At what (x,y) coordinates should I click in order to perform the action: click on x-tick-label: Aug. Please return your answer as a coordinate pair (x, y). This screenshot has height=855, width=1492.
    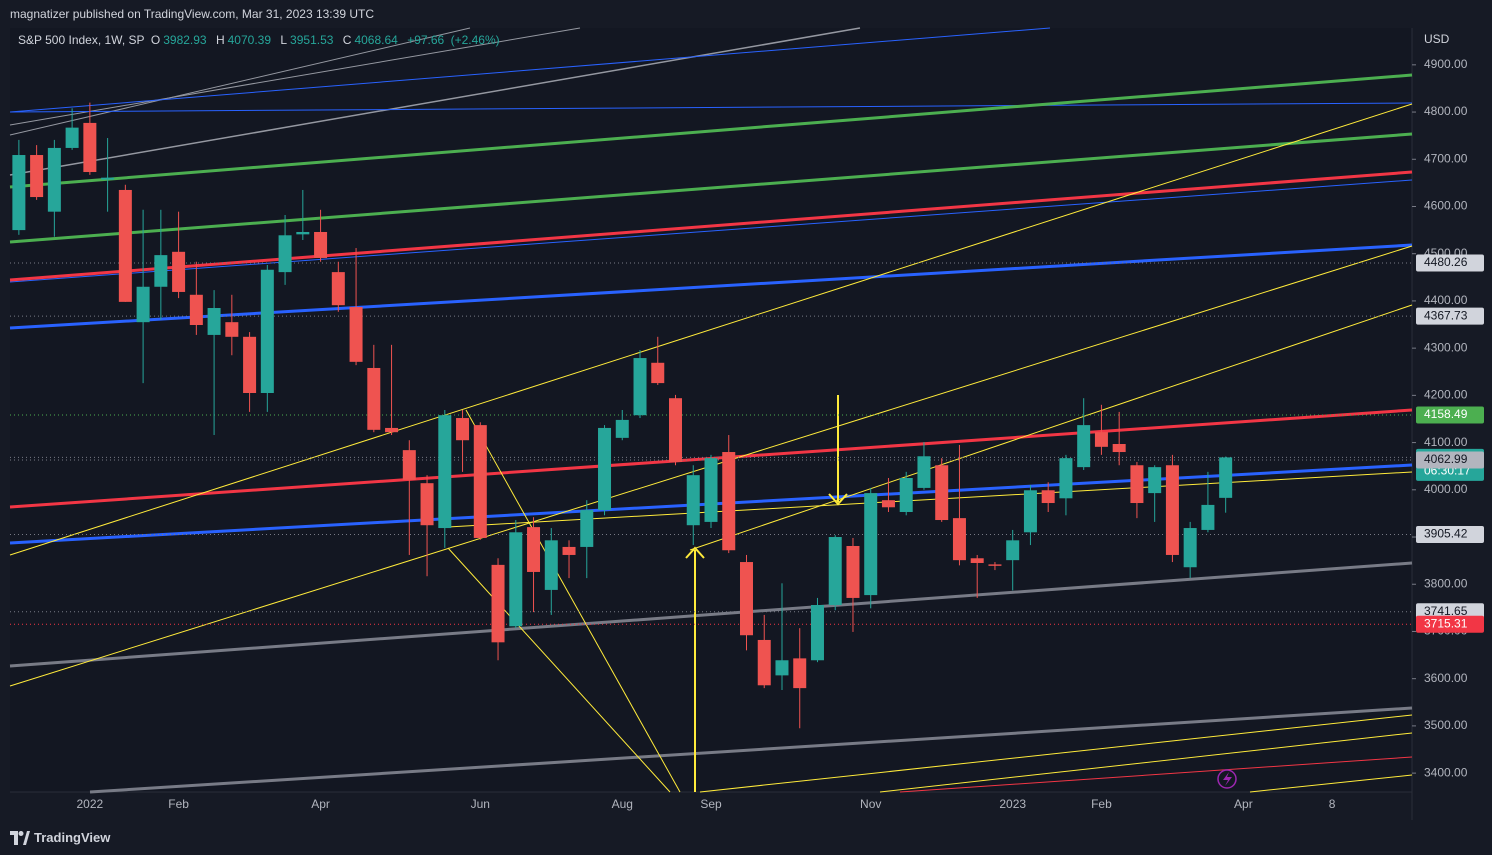
    Looking at the image, I should click on (622, 804).